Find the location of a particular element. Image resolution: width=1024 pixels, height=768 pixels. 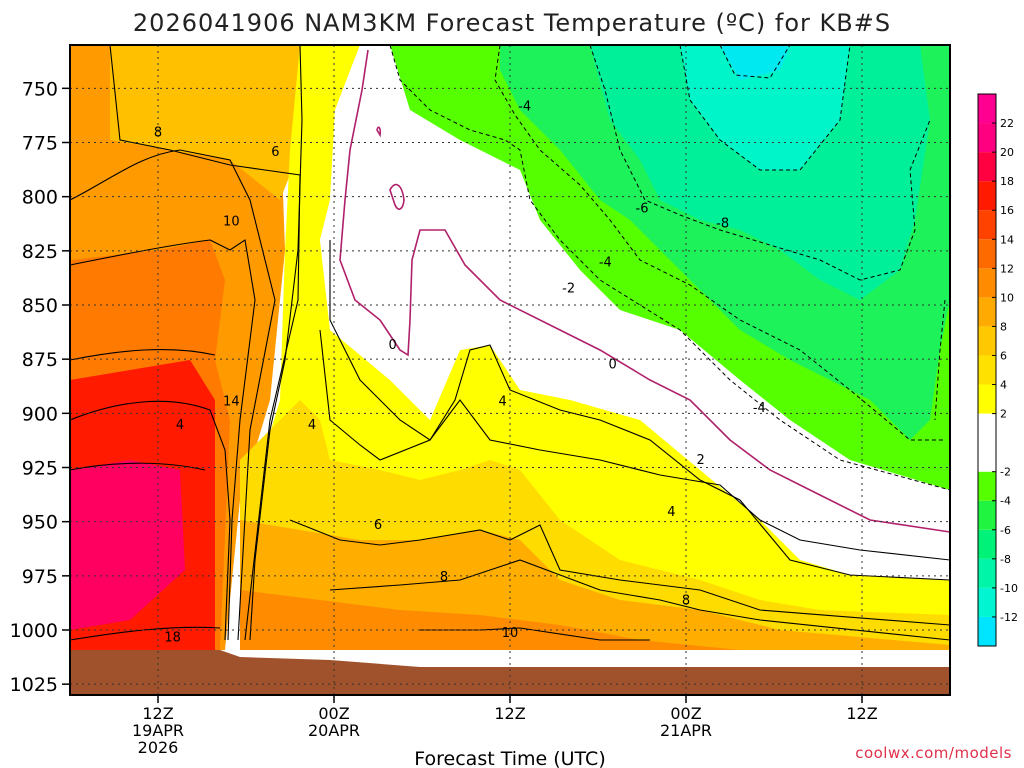

x-tick-label-4-0: 12Z is located at coordinates (861, 713).